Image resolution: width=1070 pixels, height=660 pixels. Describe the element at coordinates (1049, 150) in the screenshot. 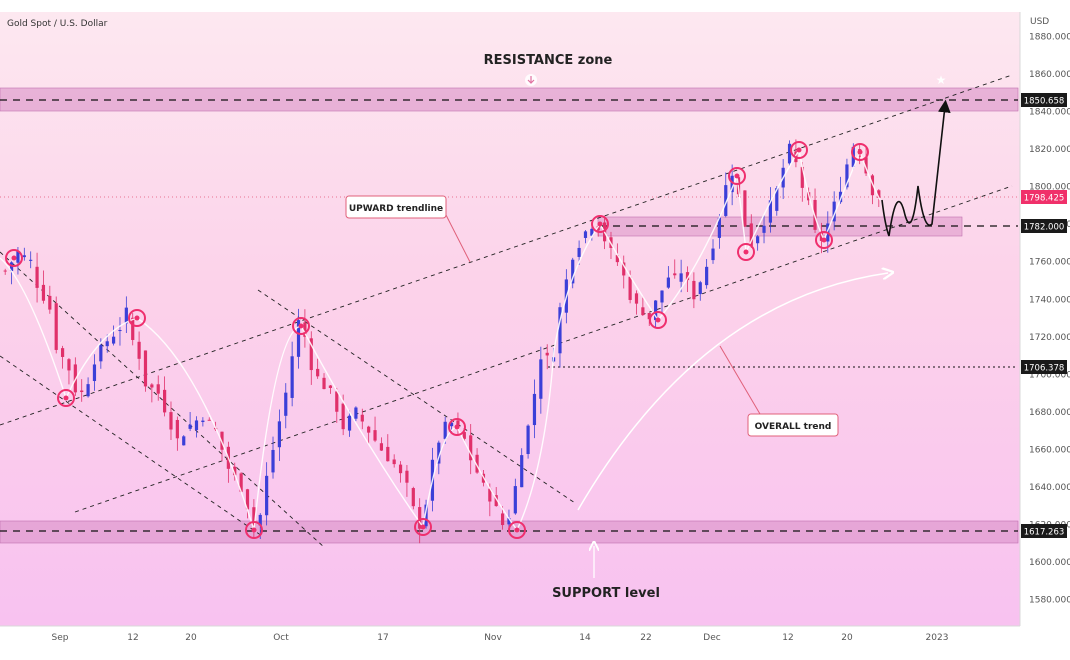

I see `price-tick-label: 1820.000` at that location.